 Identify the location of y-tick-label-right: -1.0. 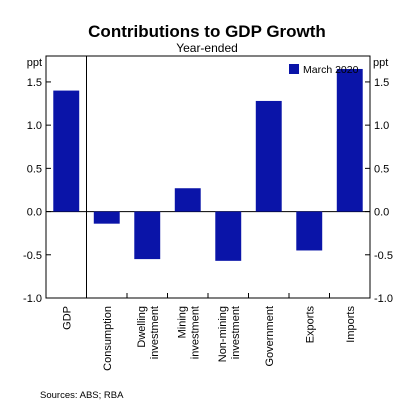
(383, 299).